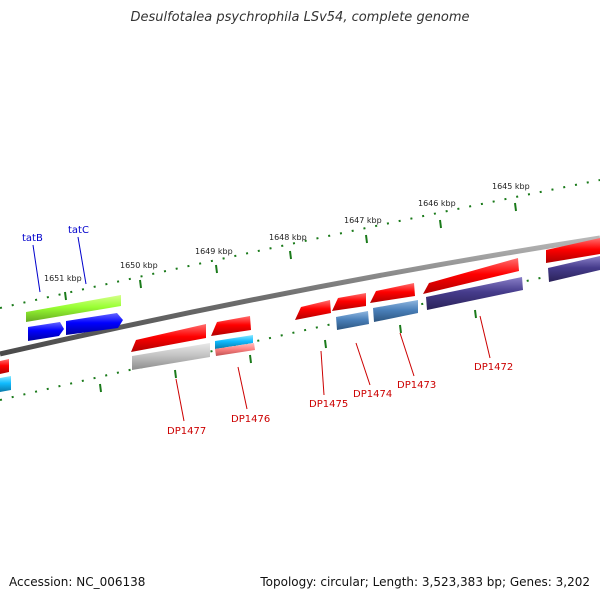 The height and width of the screenshot is (600, 600). What do you see at coordinates (471, 276) in the screenshot?
I see `gene-DP1472-arrow` at bounding box center [471, 276].